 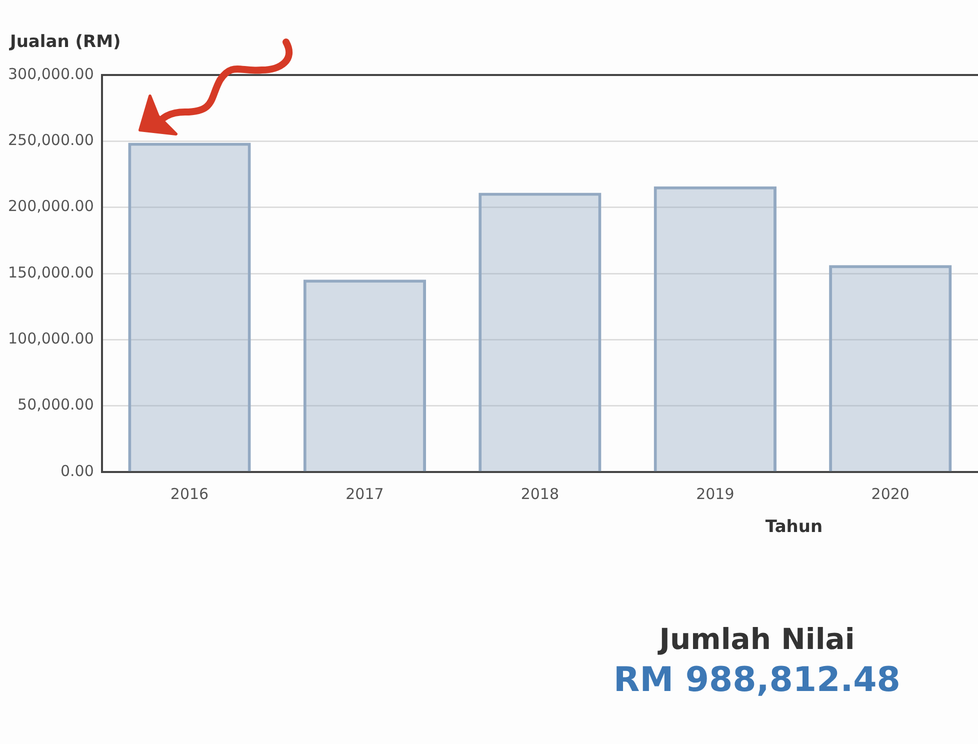 What do you see at coordinates (756, 639) in the screenshot?
I see `text: Jumlah Nilai` at bounding box center [756, 639].